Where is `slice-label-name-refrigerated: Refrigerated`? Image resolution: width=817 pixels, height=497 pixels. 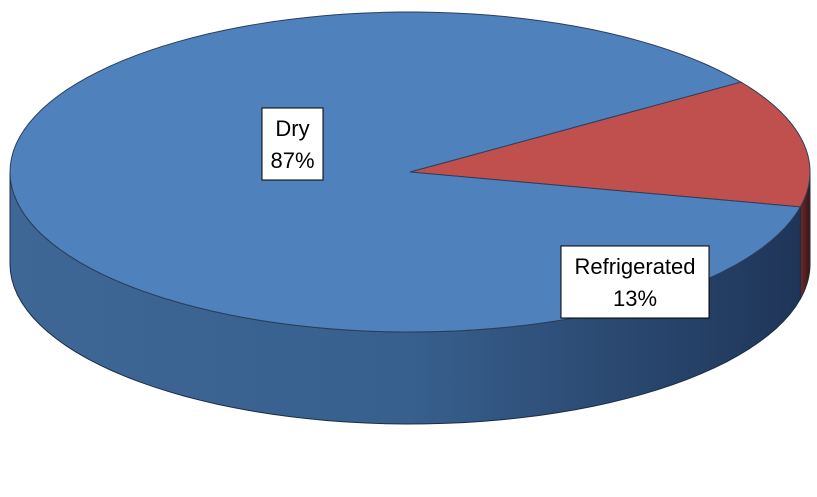
slice-label-name-refrigerated: Refrigerated is located at coordinates (634, 266).